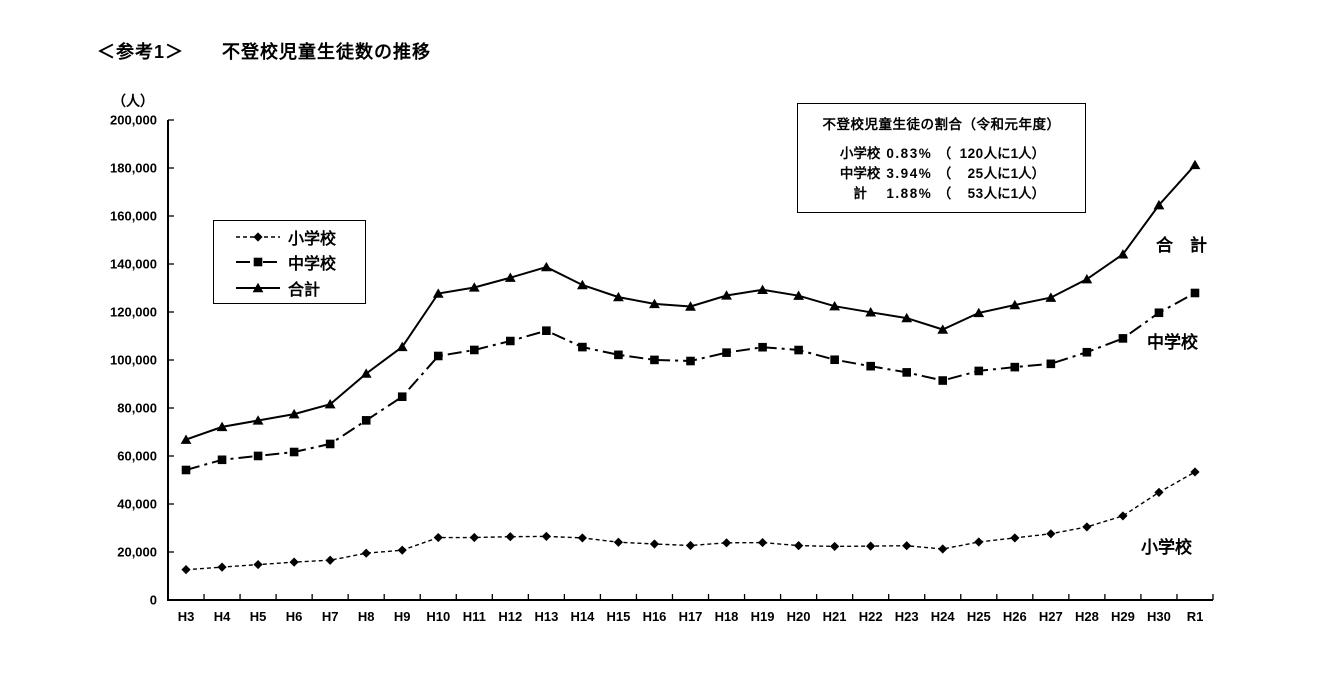  I want to click on ratio-school-label: 小学校, so click(860, 153).